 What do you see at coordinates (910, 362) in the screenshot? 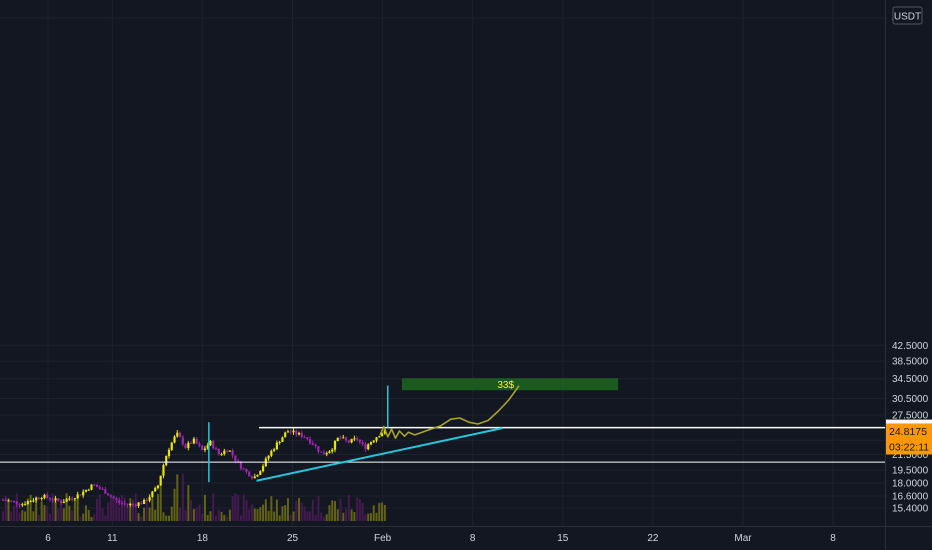
I see `y-tick-label: 38.5000` at bounding box center [910, 362].